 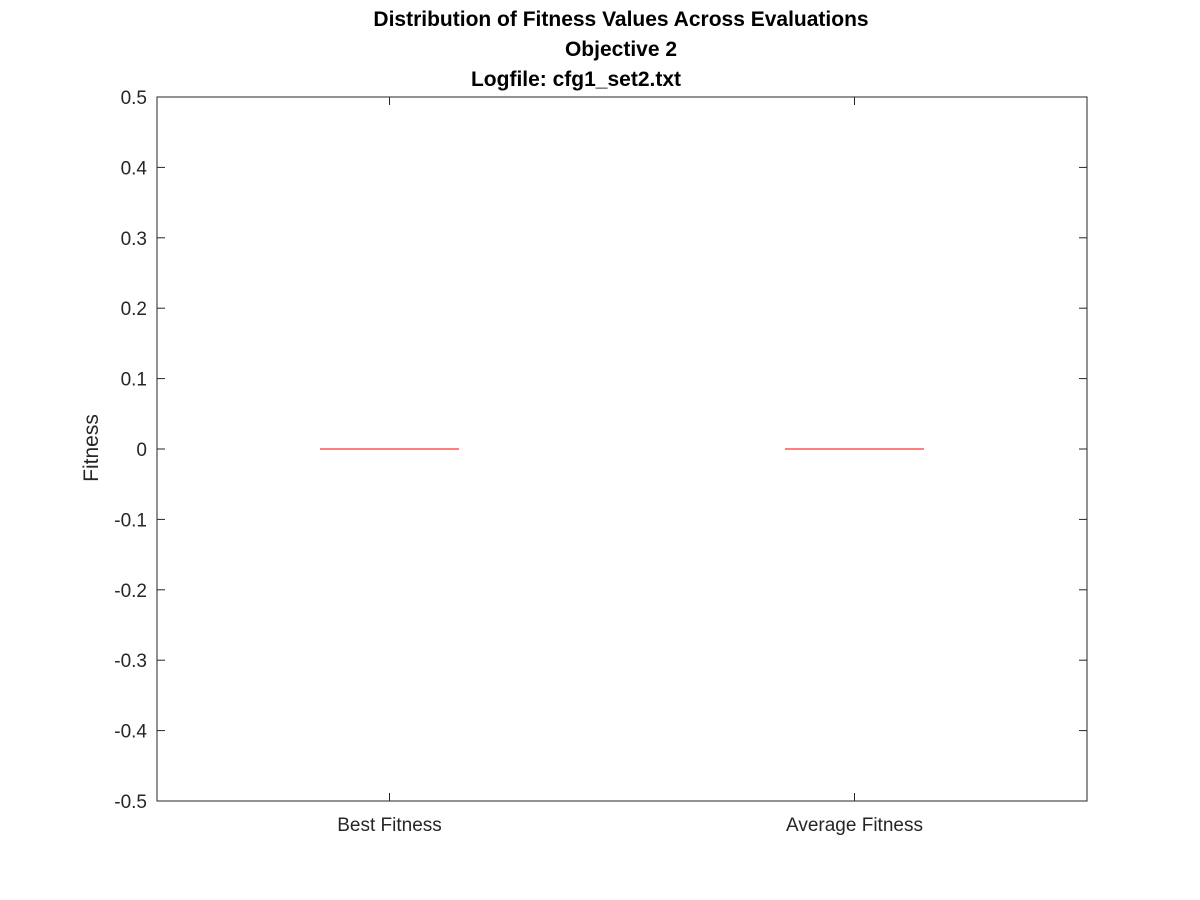 What do you see at coordinates (130, 591) in the screenshot?
I see `y-tick-label: -0.2` at bounding box center [130, 591].